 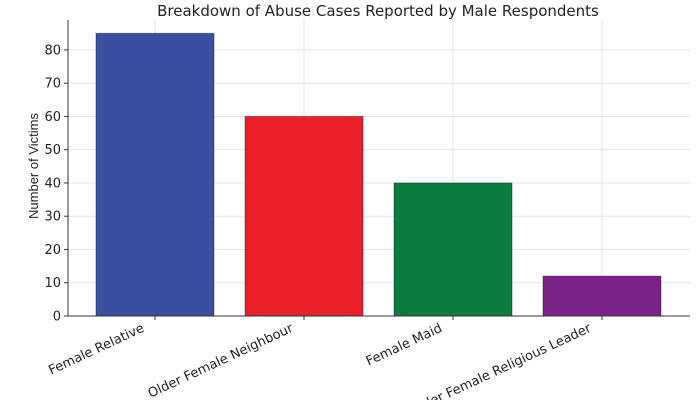 I want to click on y-tick-label: 20, so click(x=52, y=250).